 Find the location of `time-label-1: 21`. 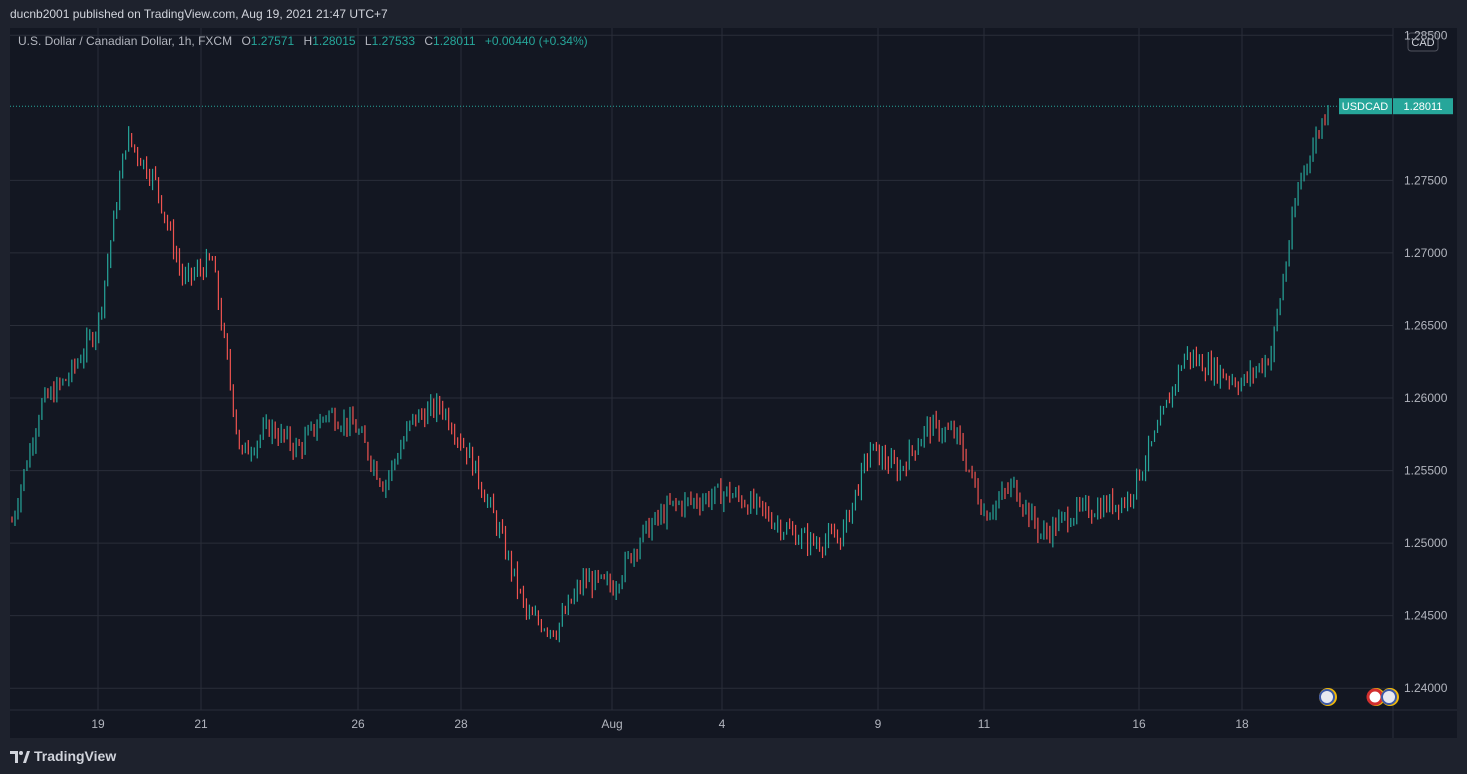

time-label-1: 21 is located at coordinates (201, 724).